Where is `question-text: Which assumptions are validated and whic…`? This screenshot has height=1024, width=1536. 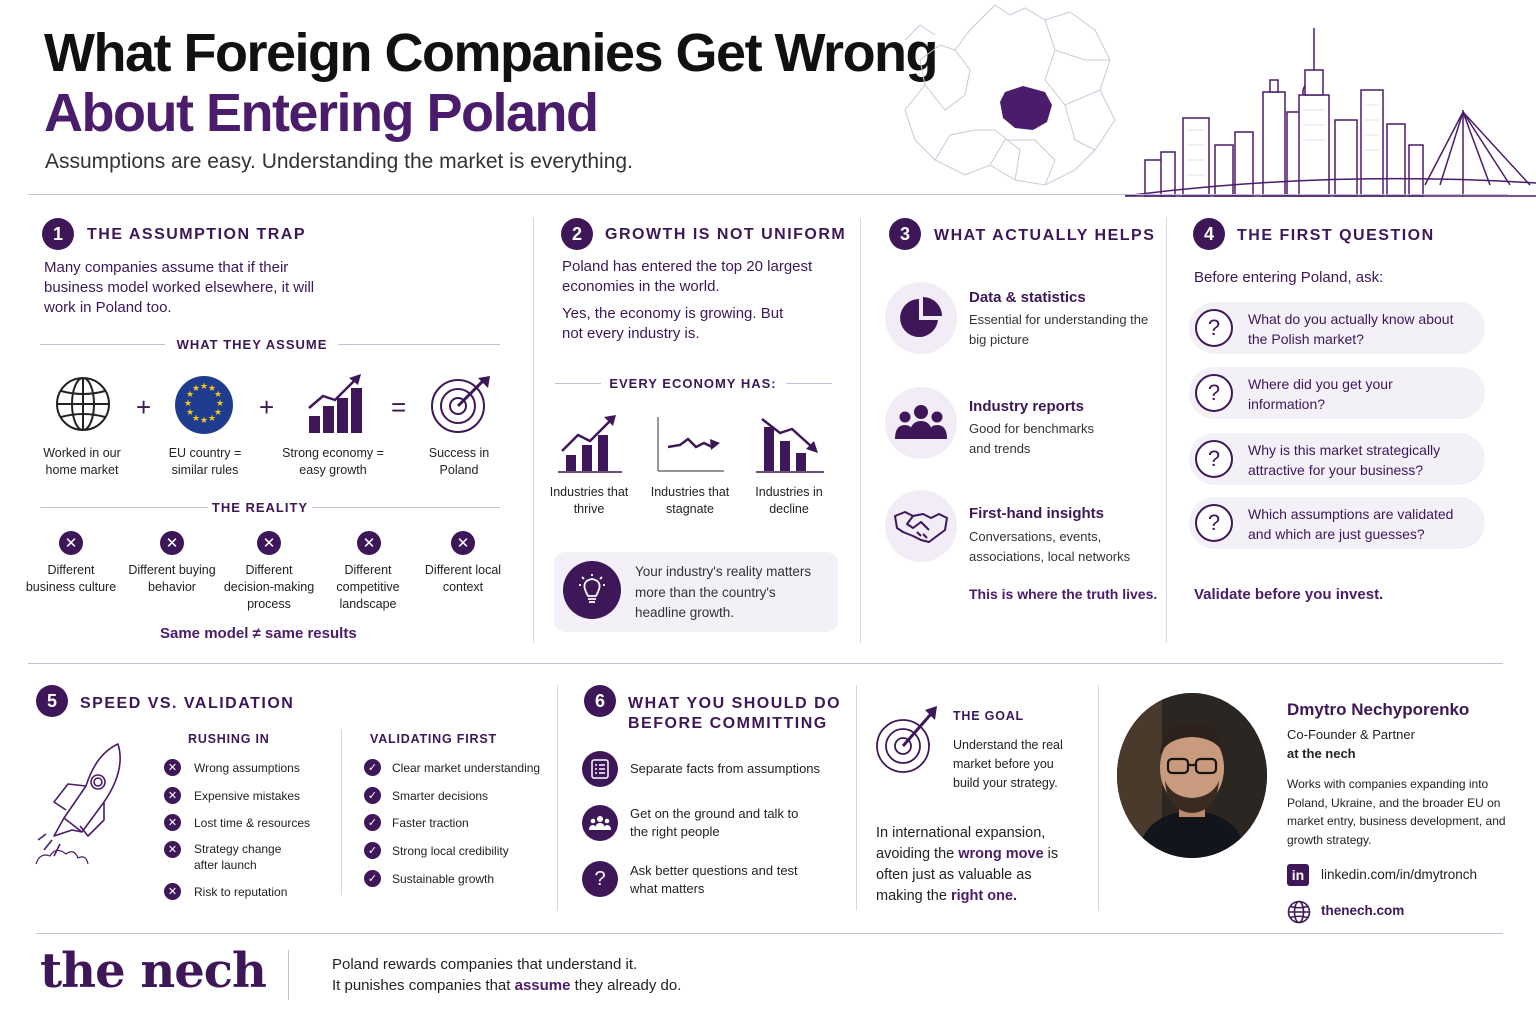
question-text: Which assumptions are validated and whic… is located at coordinates (1351, 524).